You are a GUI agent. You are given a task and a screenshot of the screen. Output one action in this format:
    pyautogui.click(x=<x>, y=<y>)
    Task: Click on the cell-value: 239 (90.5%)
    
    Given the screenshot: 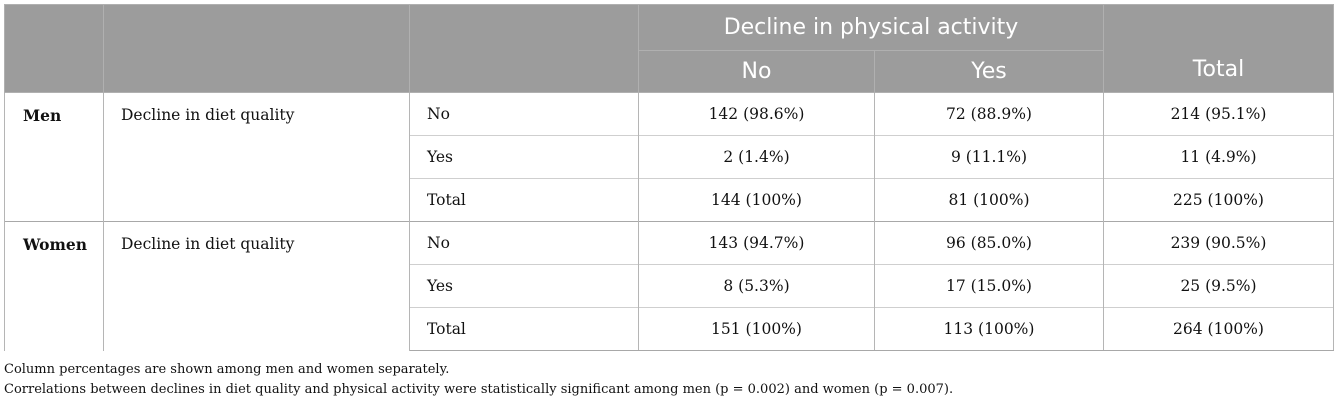 What is the action you would take?
    pyautogui.click(x=1218, y=243)
    